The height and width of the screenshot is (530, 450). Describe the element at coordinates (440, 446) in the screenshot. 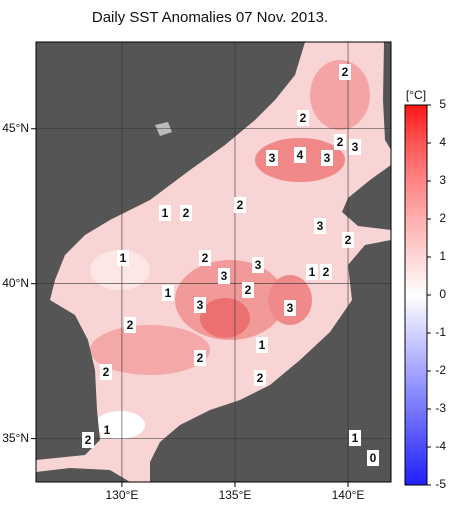

I see `colorbar-tick-label: -4` at that location.